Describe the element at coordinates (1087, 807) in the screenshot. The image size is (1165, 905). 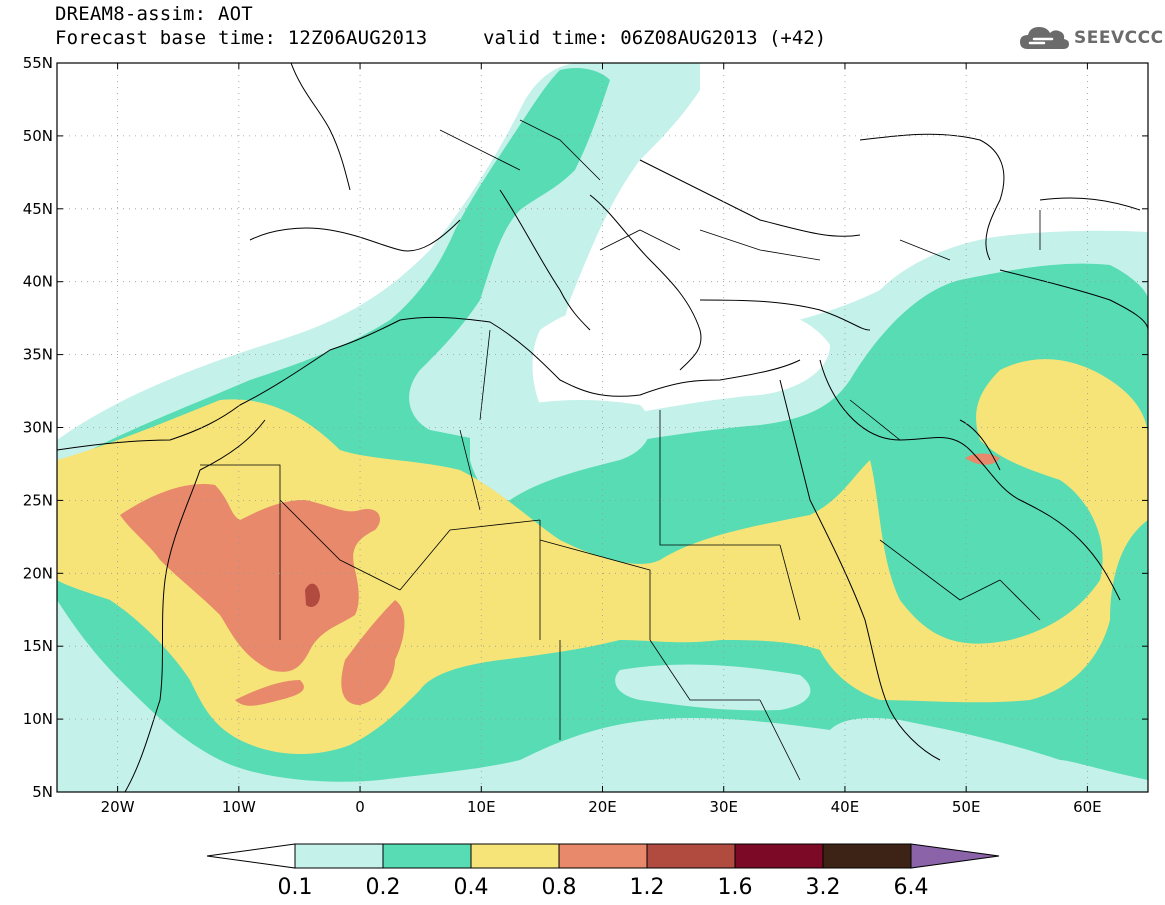
I see `lon-tick-label: 60E` at that location.